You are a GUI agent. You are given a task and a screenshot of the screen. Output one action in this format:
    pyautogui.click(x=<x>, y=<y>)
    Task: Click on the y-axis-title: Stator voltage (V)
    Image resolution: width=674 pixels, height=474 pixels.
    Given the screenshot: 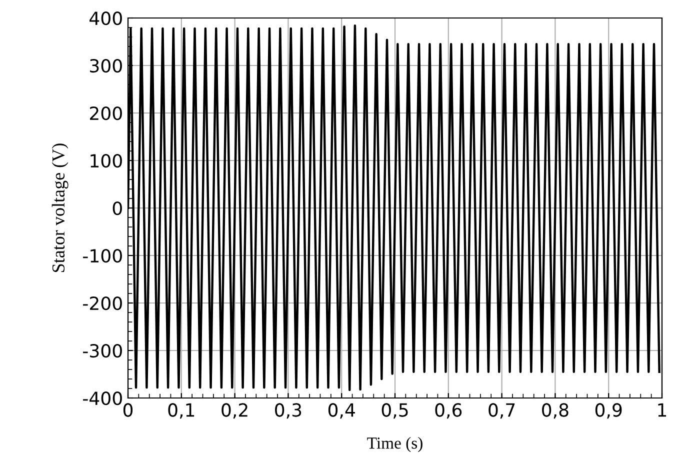 What is the action you would take?
    pyautogui.click(x=60, y=208)
    